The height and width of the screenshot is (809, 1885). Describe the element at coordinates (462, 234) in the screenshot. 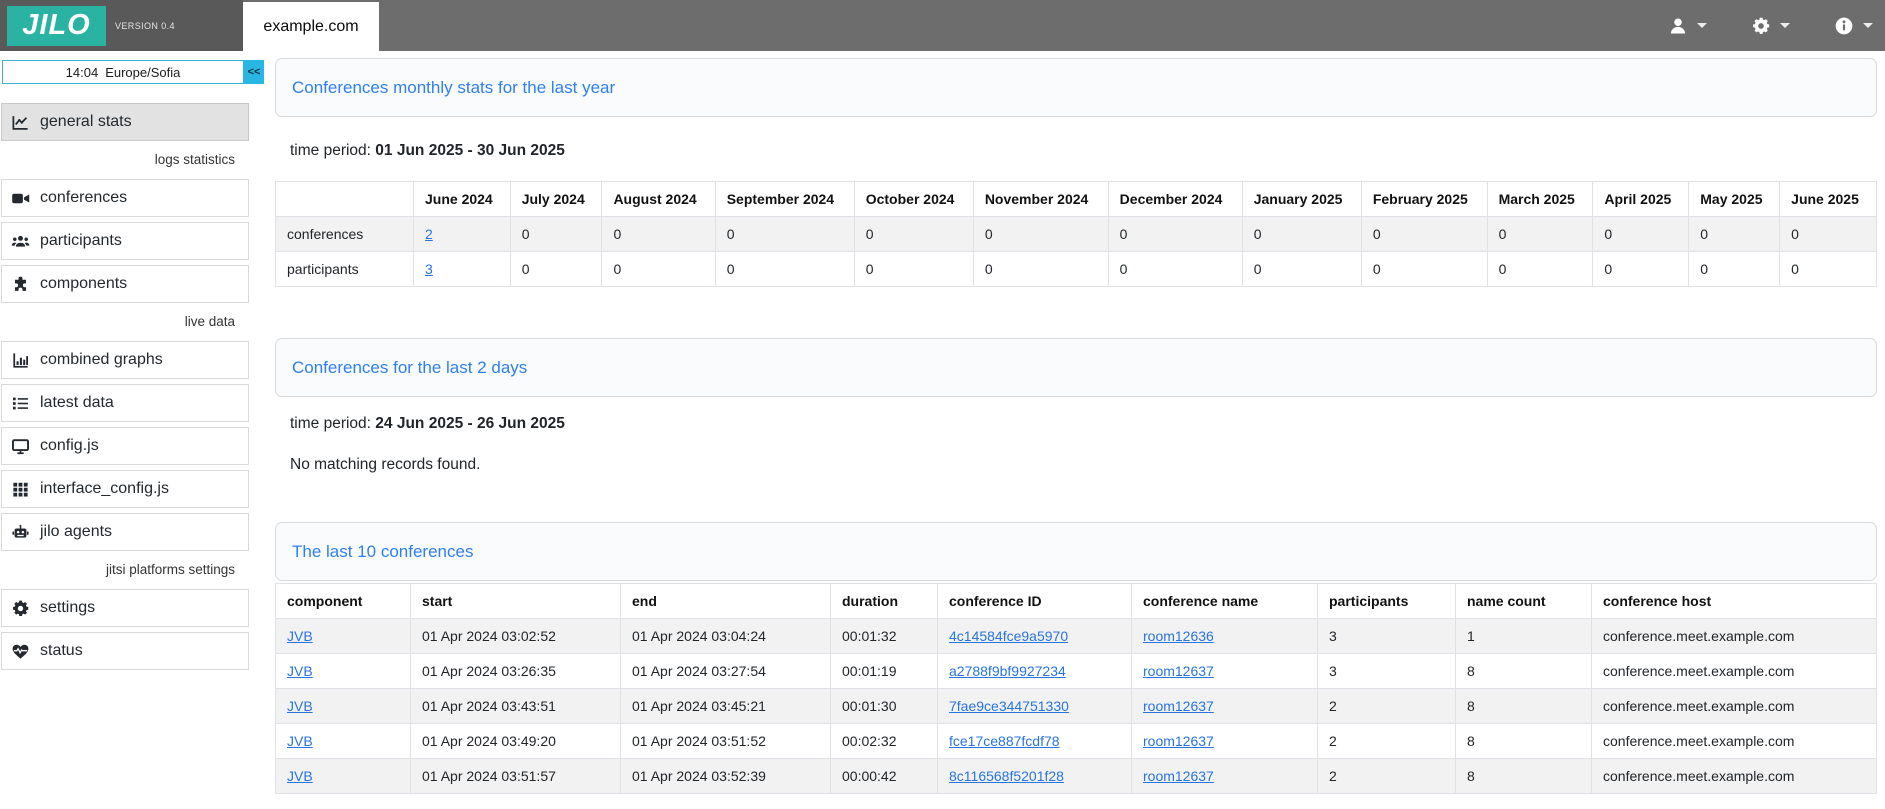

I see `table-cell: 2` at that location.